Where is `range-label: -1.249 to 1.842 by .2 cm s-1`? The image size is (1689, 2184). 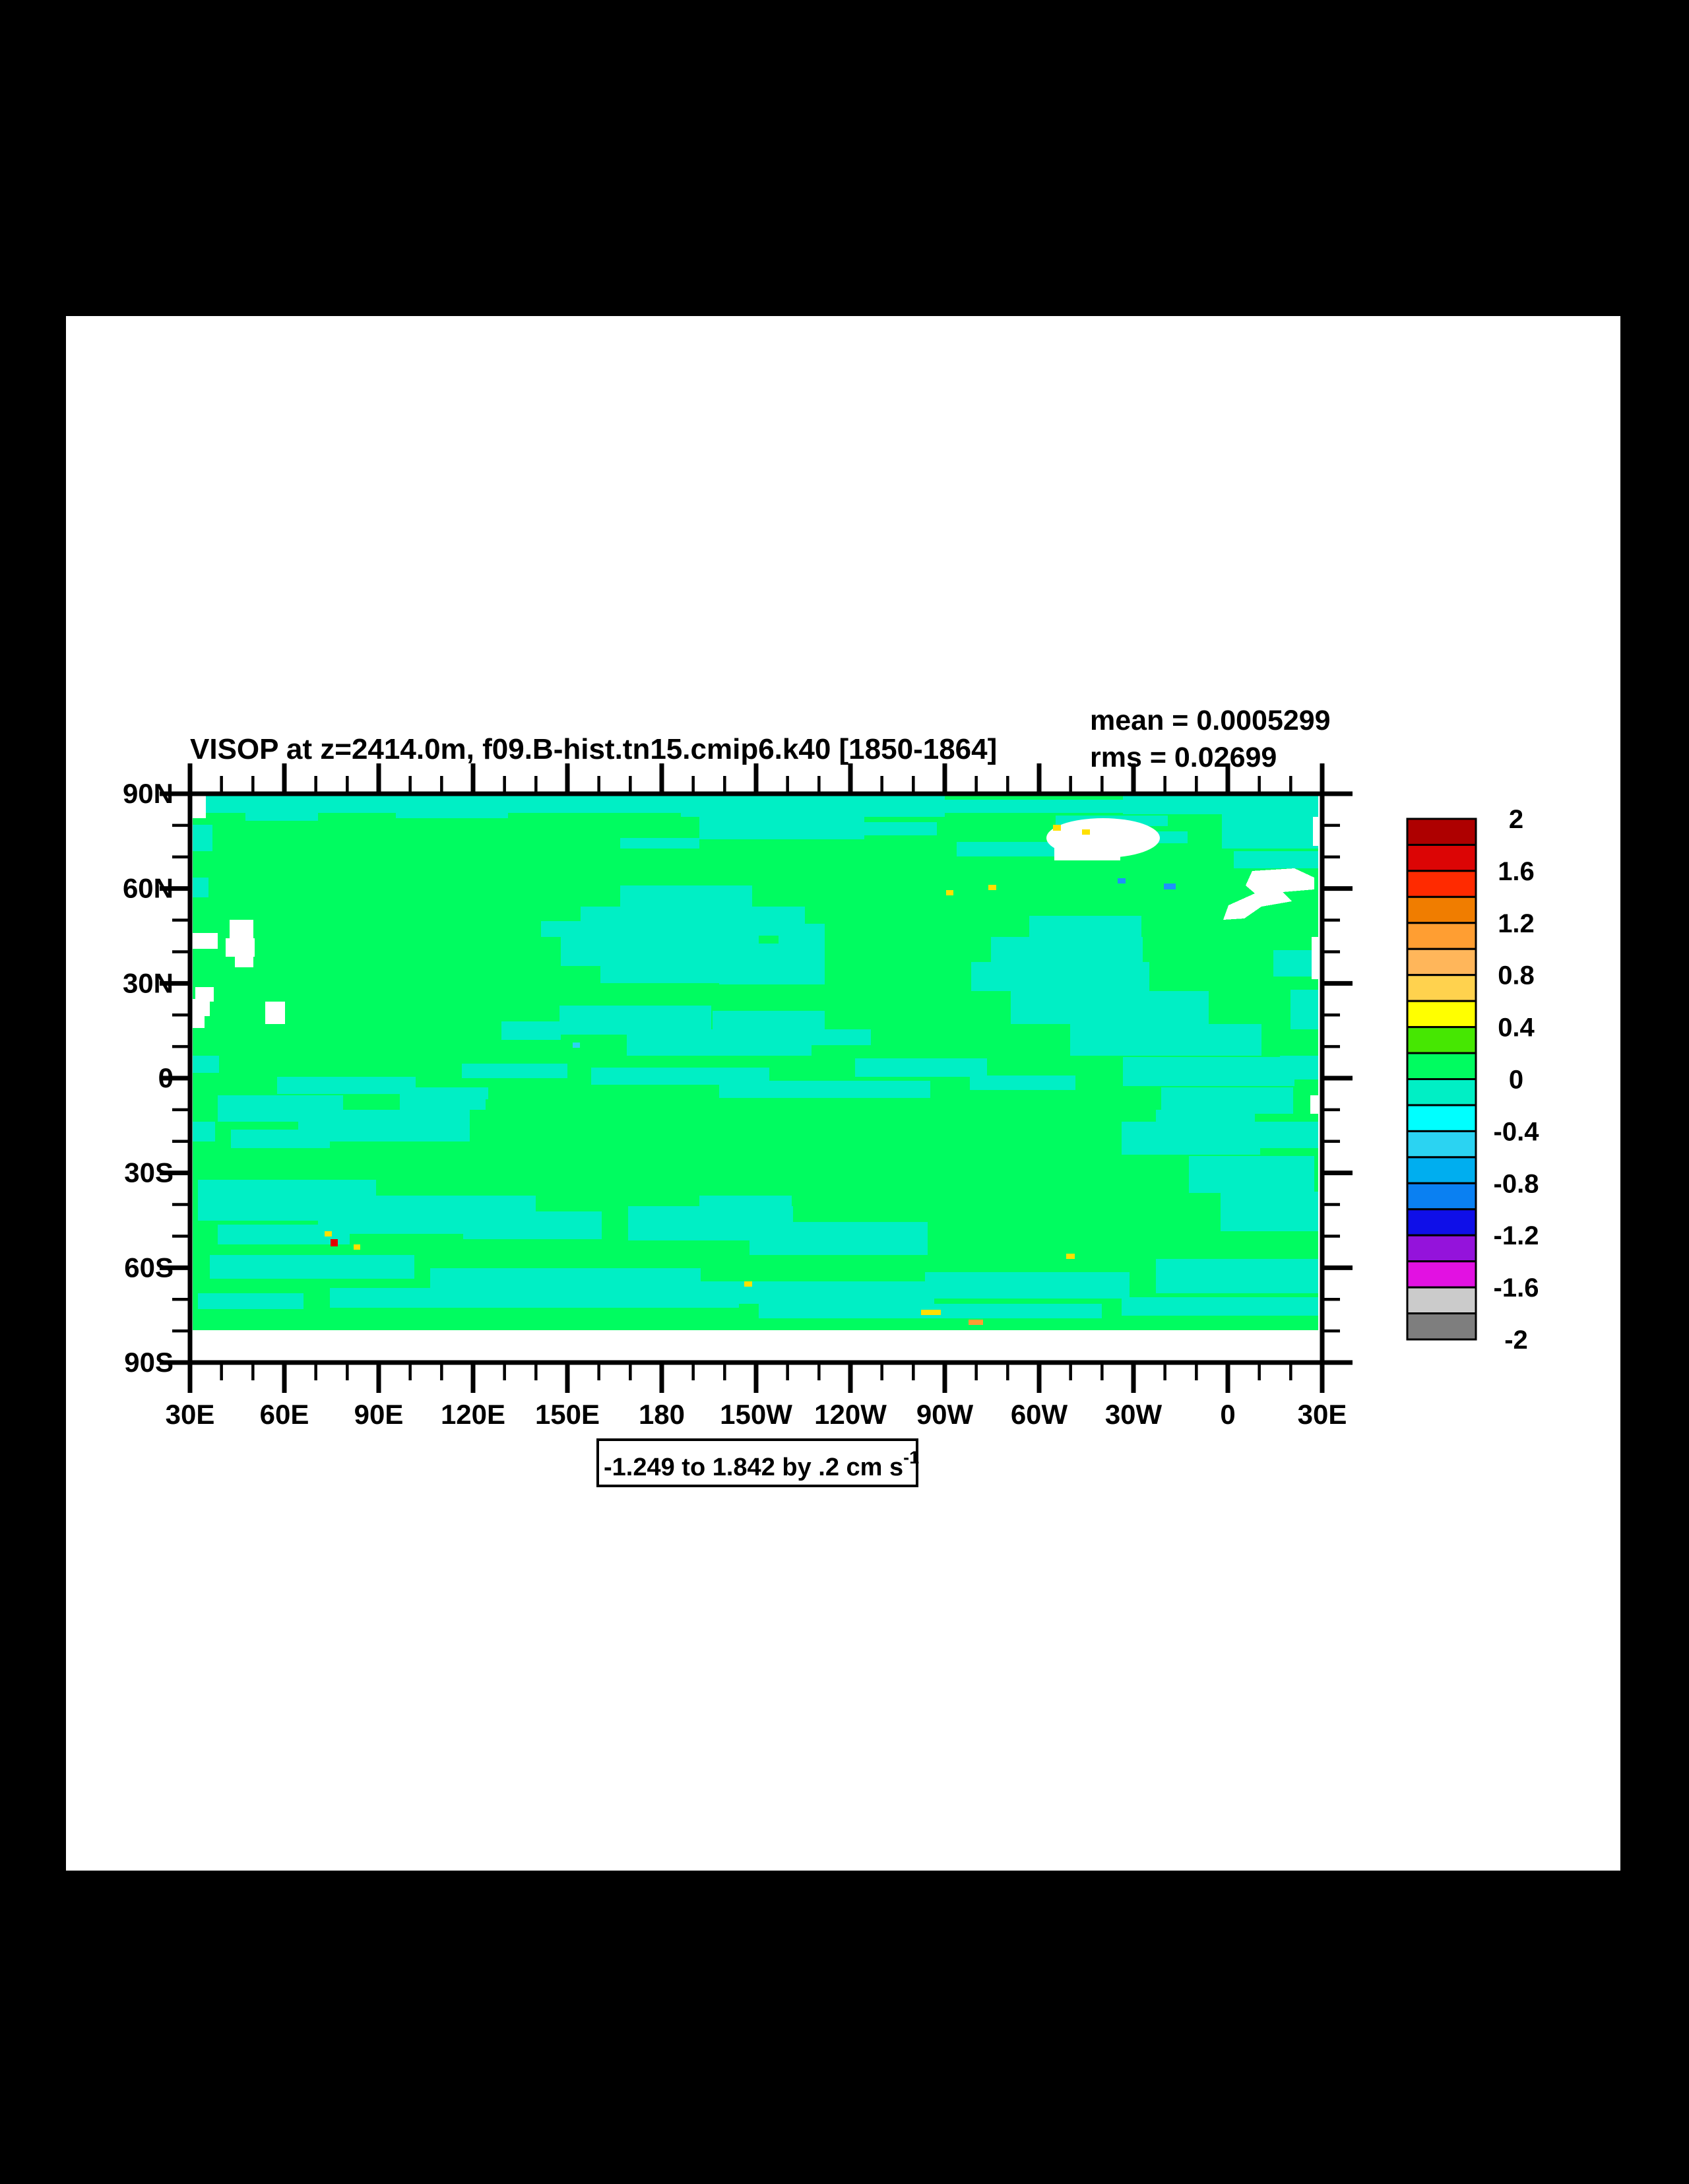
range-label: -1.249 to 1.842 by .2 cm s-1 is located at coordinates (762, 1464).